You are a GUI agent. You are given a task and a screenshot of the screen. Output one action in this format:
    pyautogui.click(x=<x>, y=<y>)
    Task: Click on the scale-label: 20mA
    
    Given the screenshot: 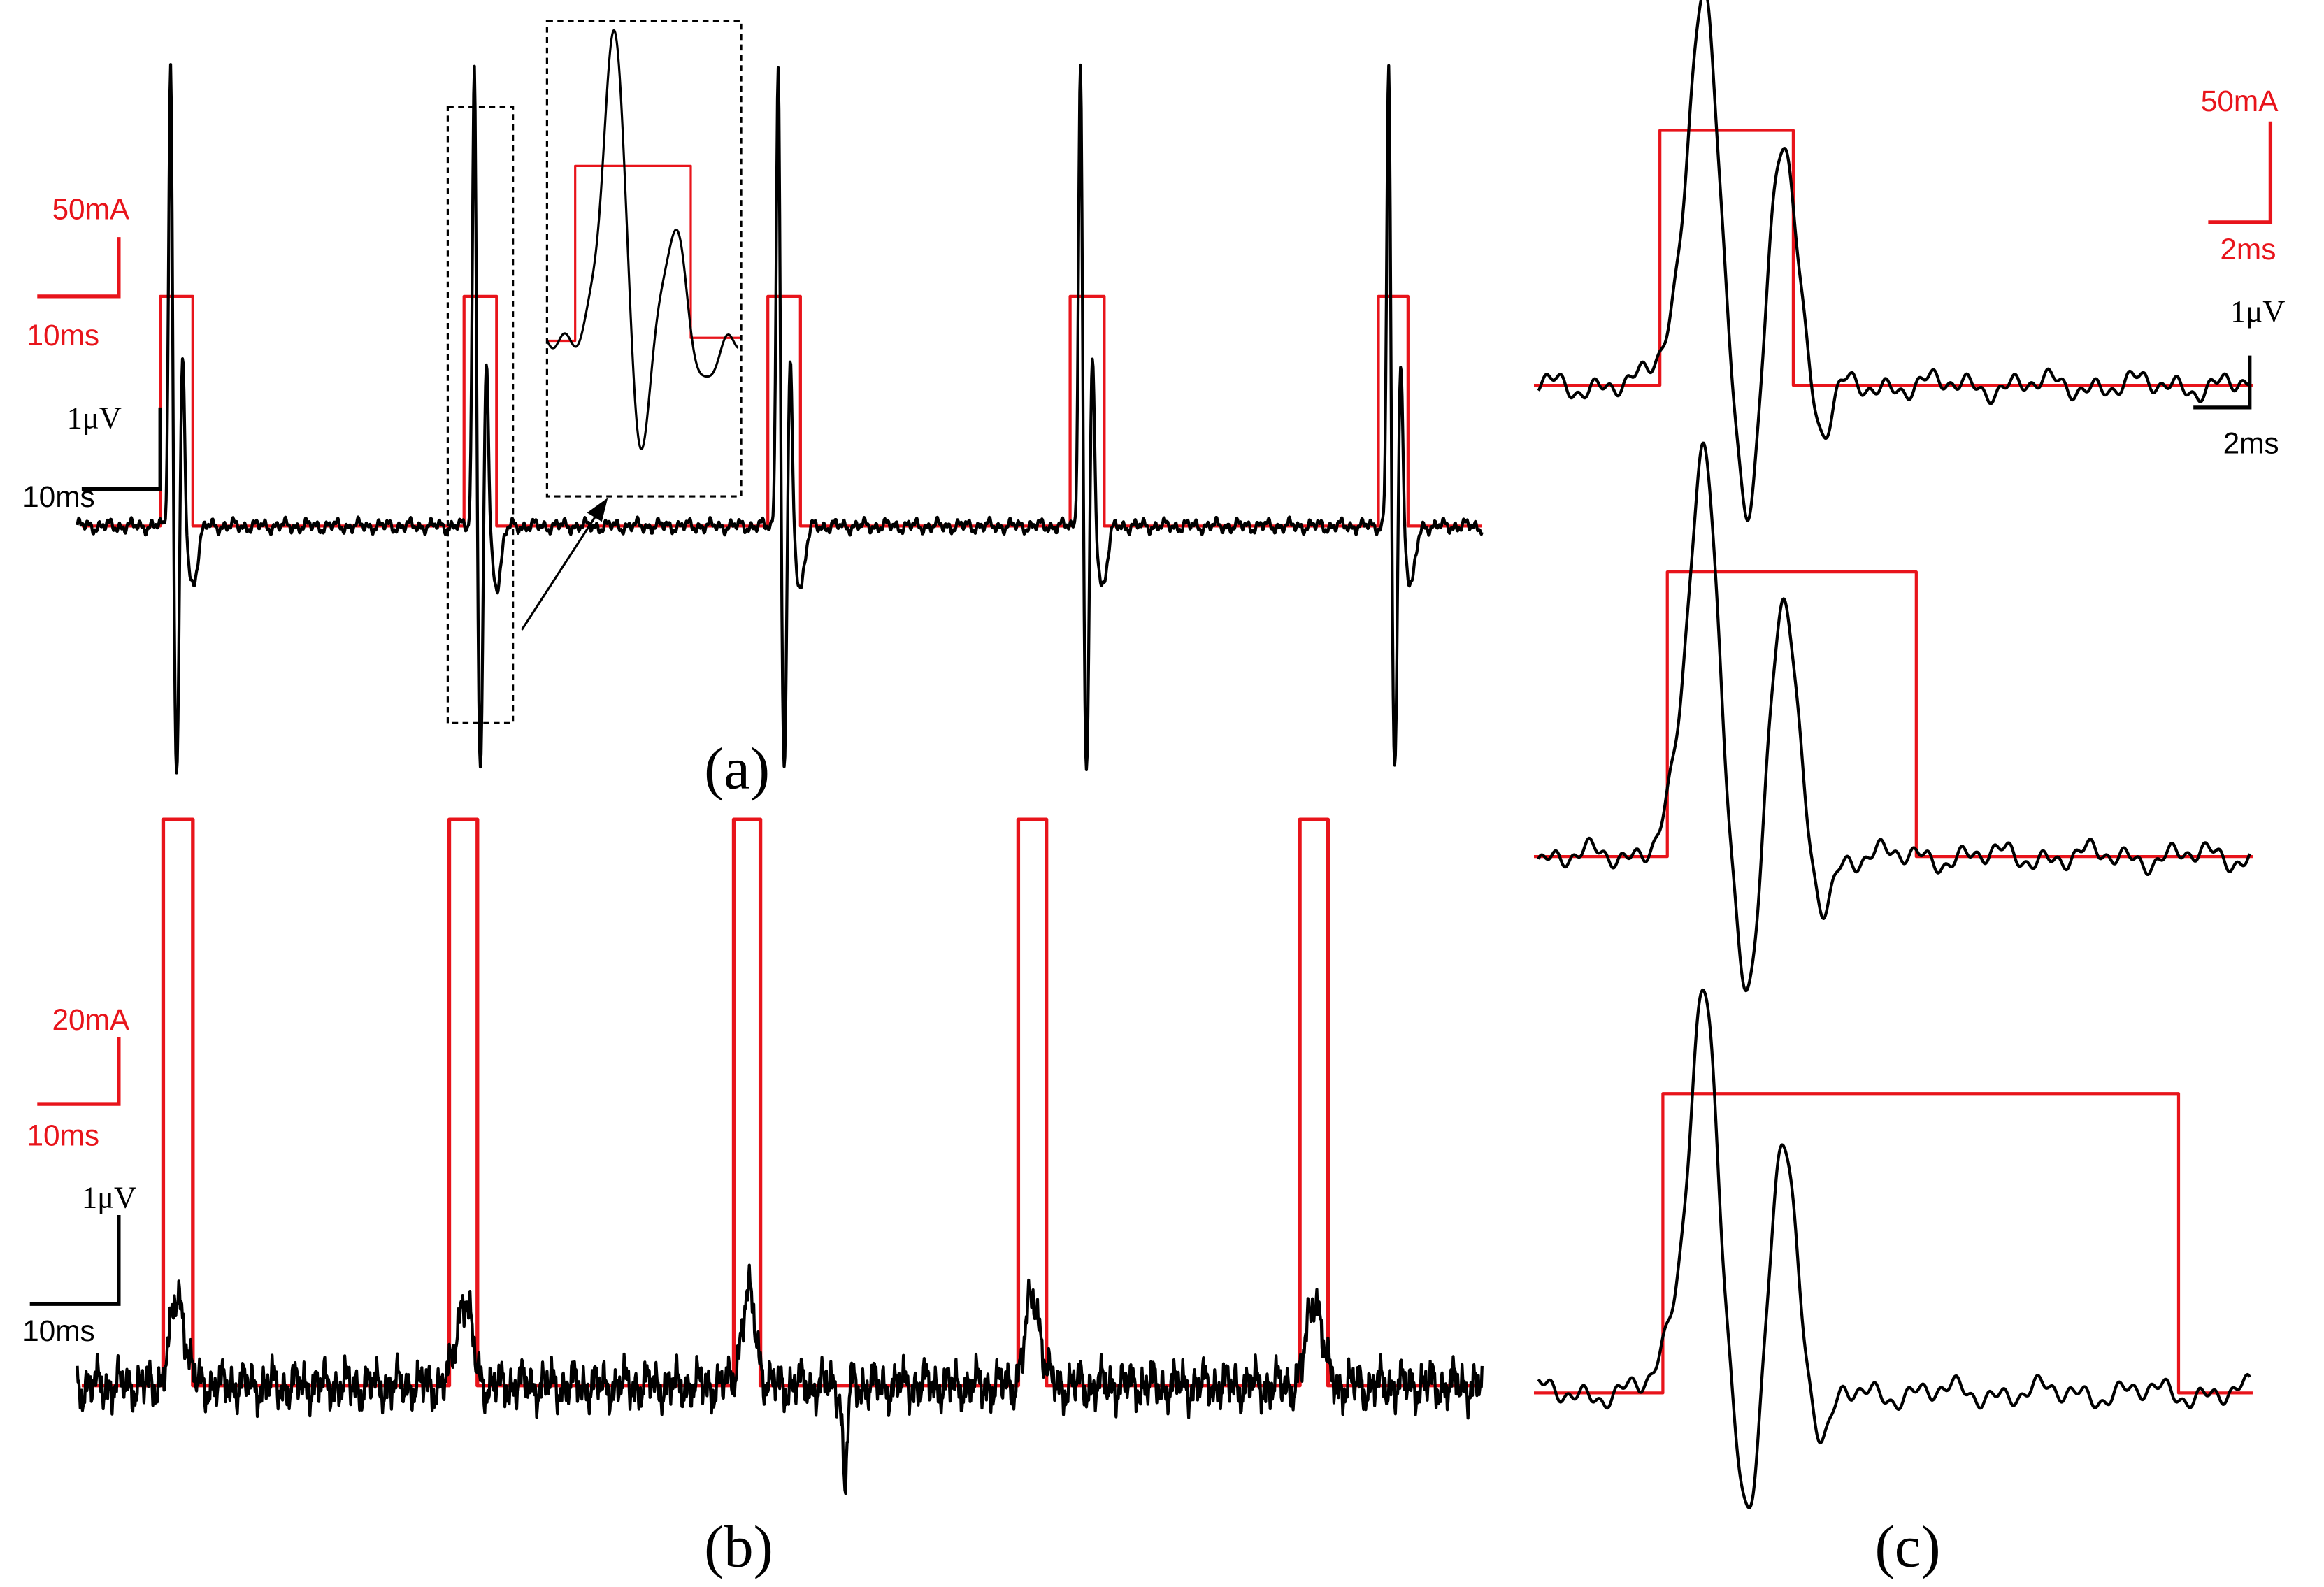 What is the action you would take?
    pyautogui.click(x=90, y=1019)
    